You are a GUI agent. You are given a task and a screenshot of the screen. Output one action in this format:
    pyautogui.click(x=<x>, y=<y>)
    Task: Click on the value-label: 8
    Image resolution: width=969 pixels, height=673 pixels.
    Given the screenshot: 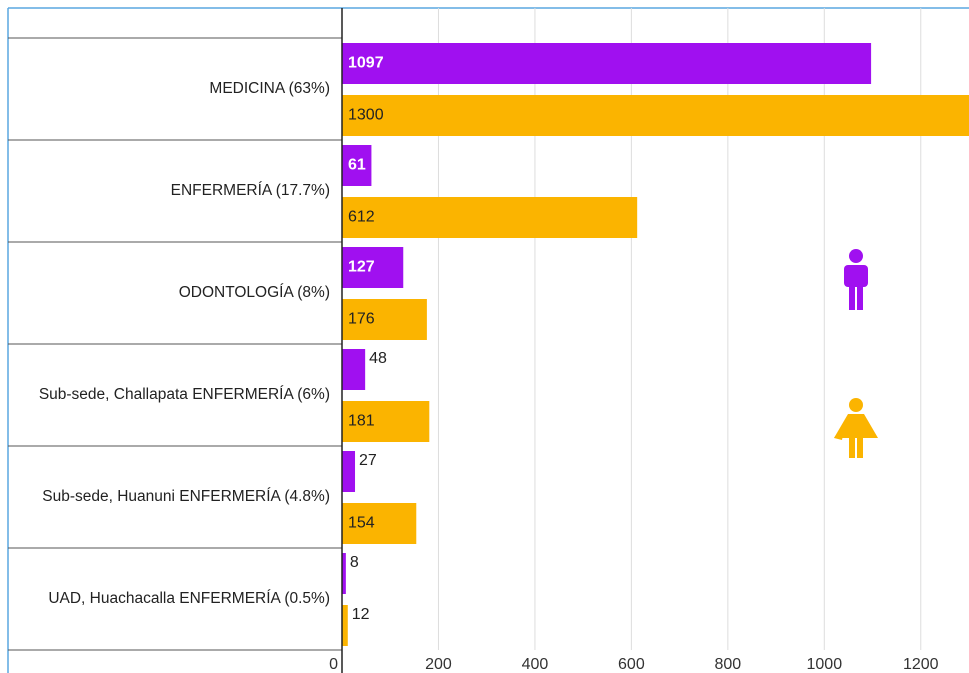 What is the action you would take?
    pyautogui.click(x=354, y=562)
    